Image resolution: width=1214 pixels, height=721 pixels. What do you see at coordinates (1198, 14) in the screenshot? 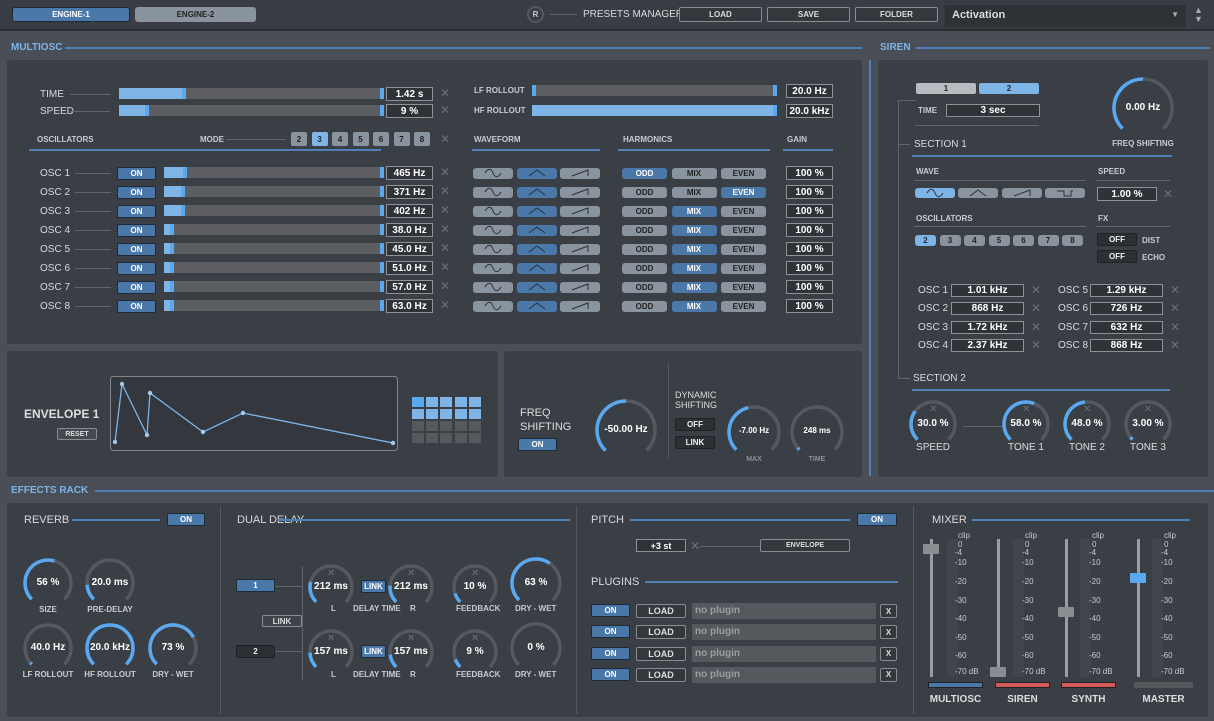
I see `preset-stepper-icon: ▲ ▼` at bounding box center [1198, 14].